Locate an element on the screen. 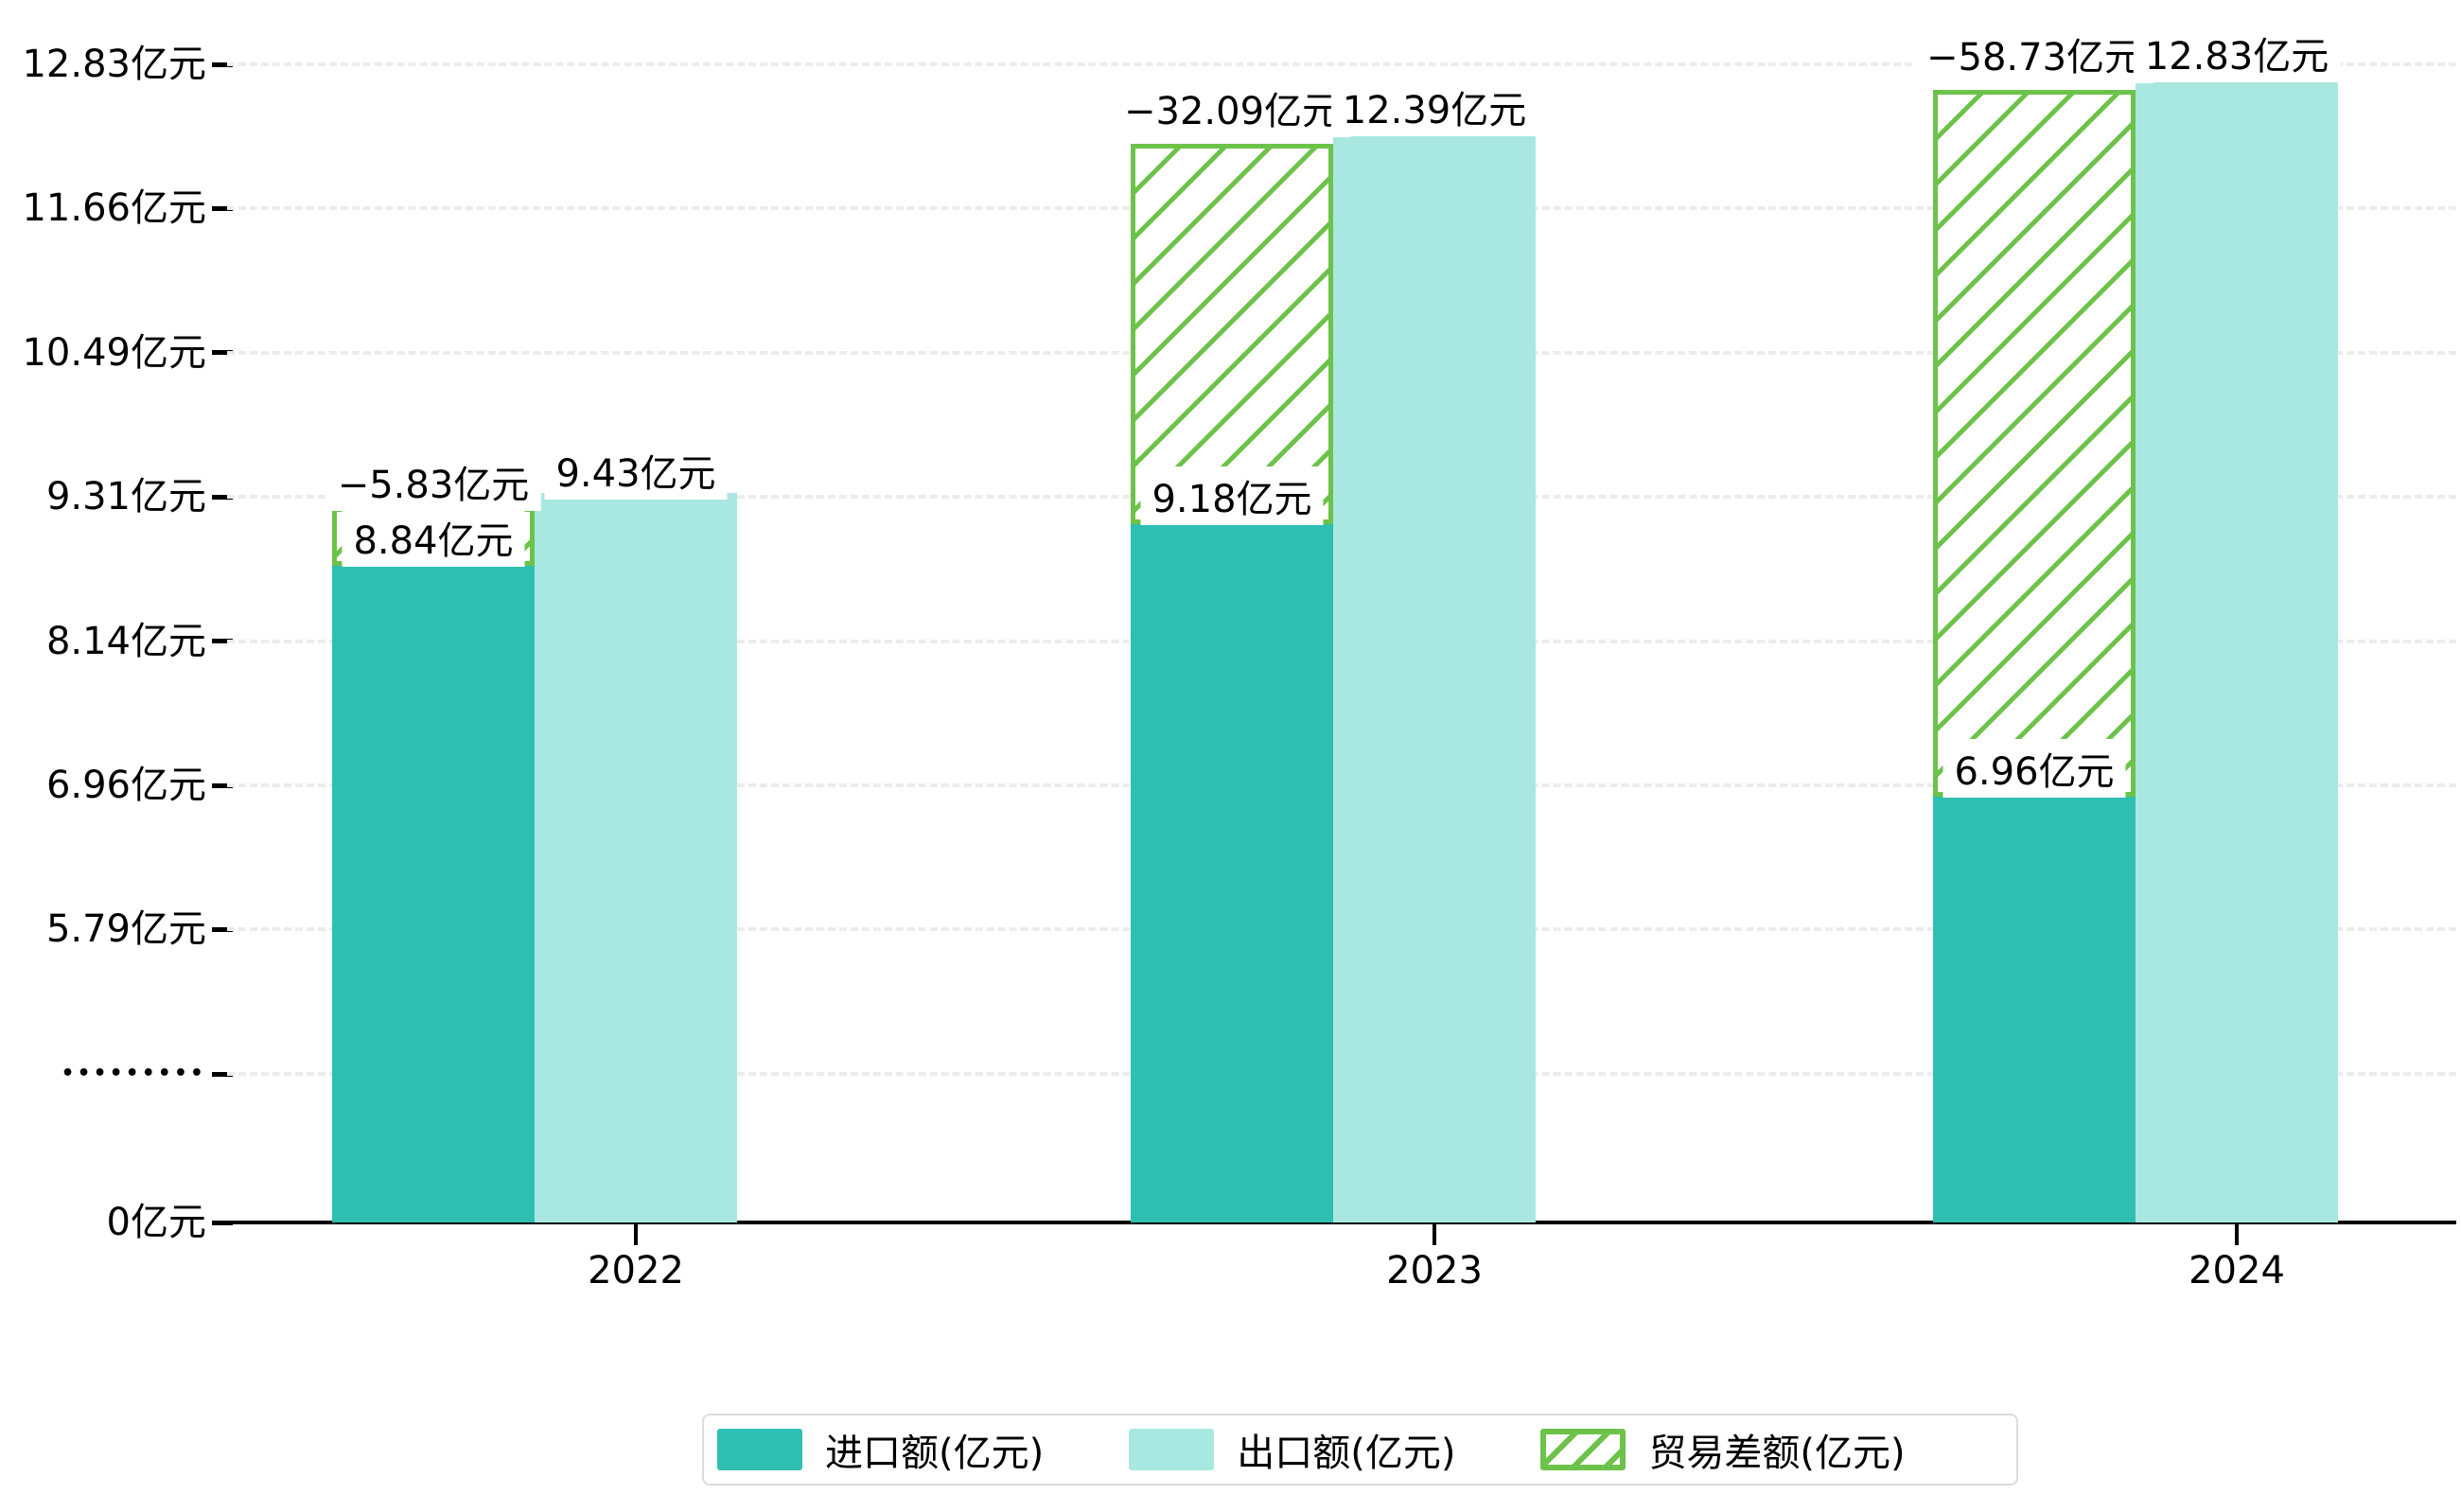  legend: 进口额(亿元) 出口额(亿元) 贸易差额(亿元) is located at coordinates (1360, 1450).